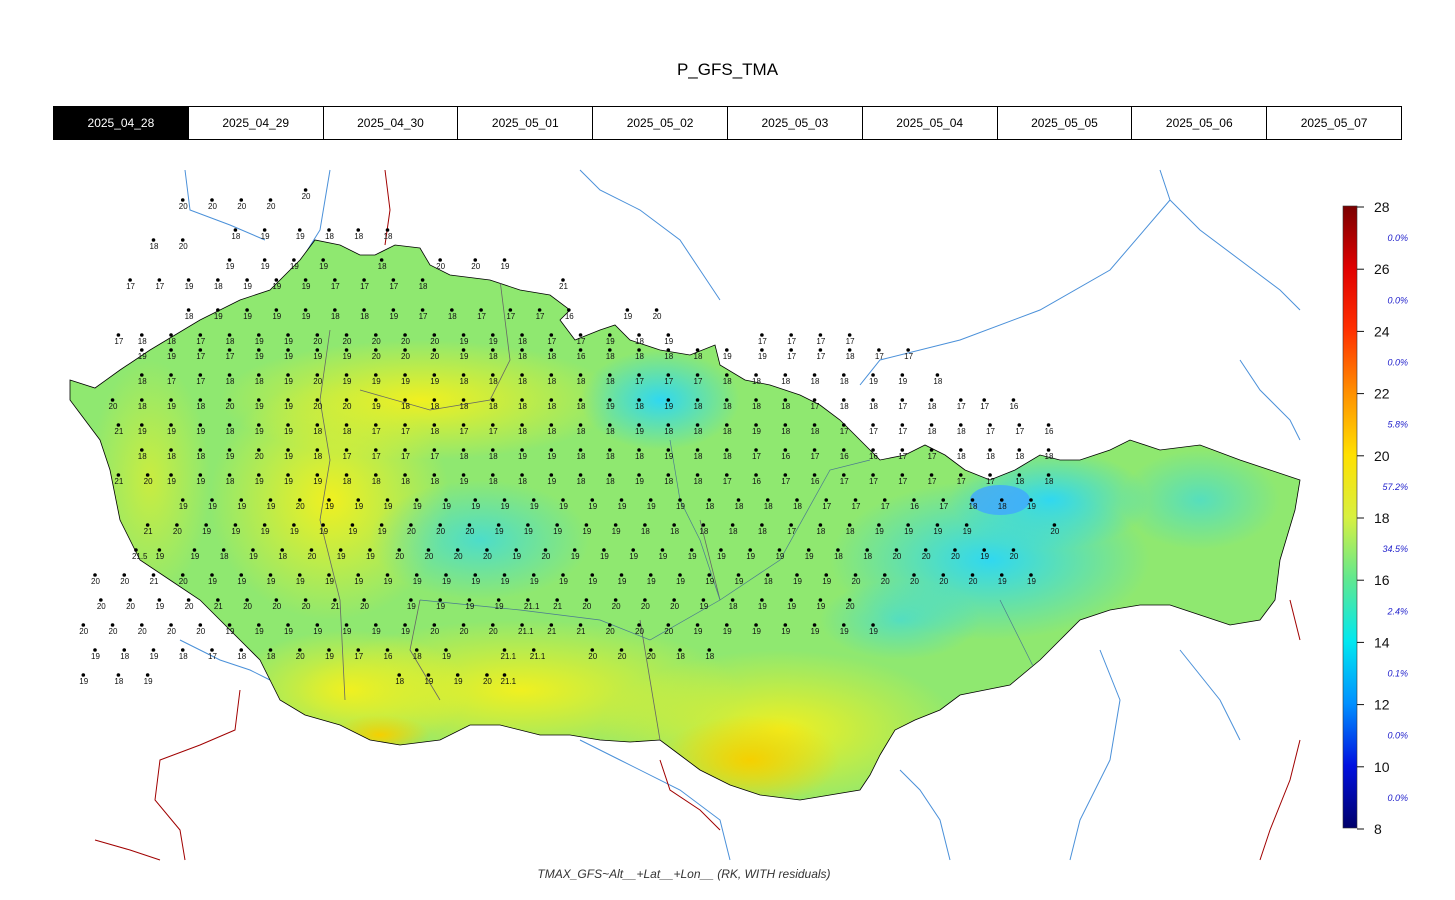  What do you see at coordinates (390, 123) in the screenshot?
I see `date-tab-2025_04_30: 2025_04_30` at bounding box center [390, 123].